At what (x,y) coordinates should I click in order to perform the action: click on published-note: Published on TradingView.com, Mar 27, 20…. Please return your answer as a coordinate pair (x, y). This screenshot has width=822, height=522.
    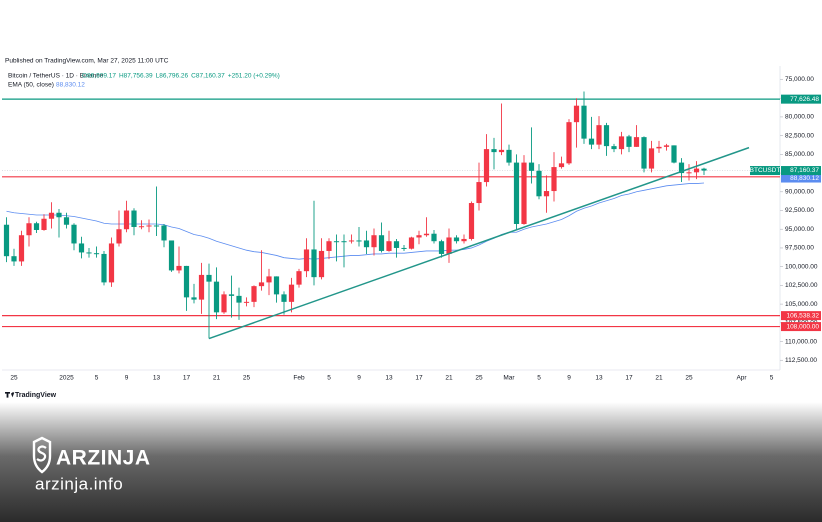
    Looking at the image, I should click on (87, 61).